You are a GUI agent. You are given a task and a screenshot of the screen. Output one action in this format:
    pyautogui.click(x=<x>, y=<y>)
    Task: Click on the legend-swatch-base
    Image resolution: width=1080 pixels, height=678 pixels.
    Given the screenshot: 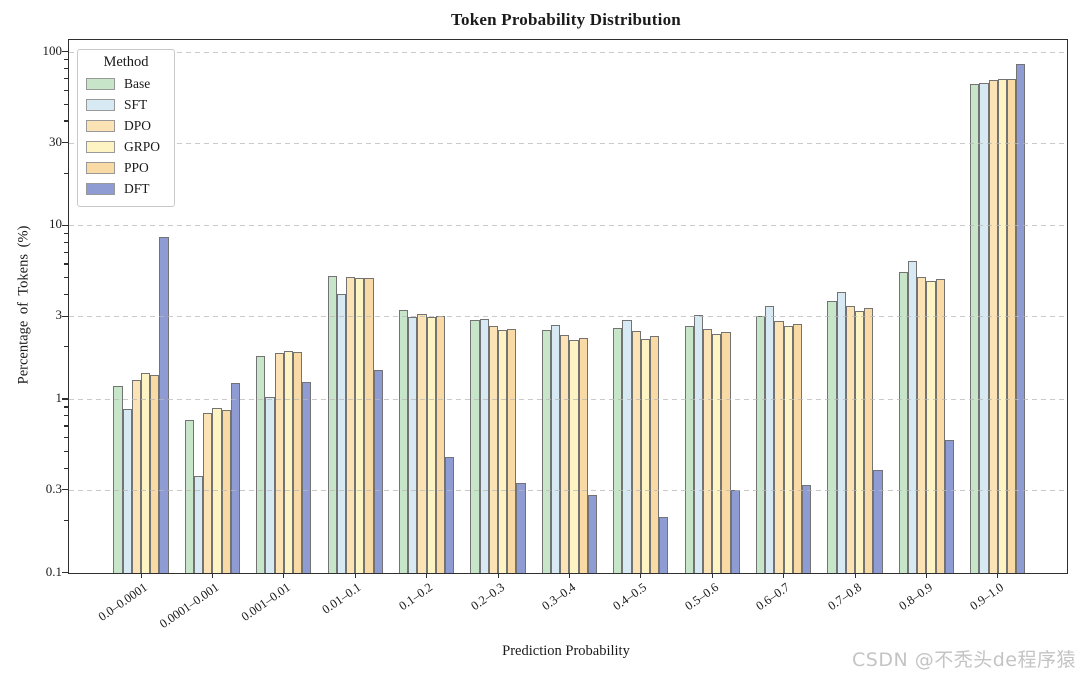 What is the action you would take?
    pyautogui.click(x=100, y=84)
    